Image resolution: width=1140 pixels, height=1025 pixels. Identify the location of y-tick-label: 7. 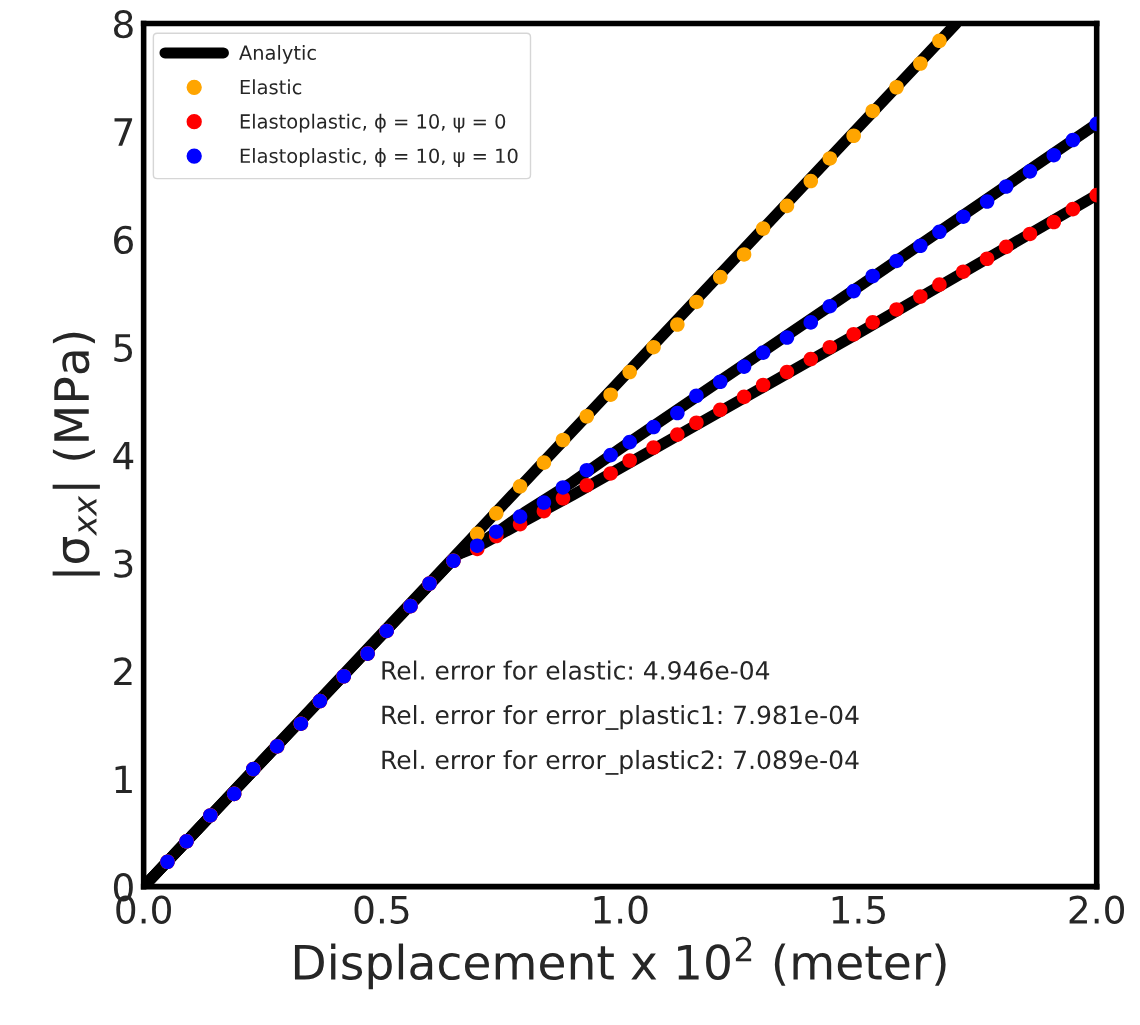
(123, 132).